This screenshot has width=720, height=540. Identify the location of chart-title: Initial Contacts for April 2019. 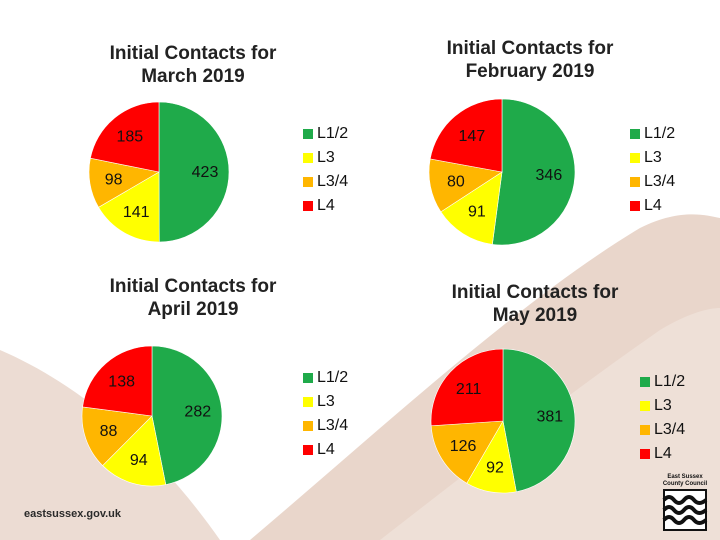
(193, 298).